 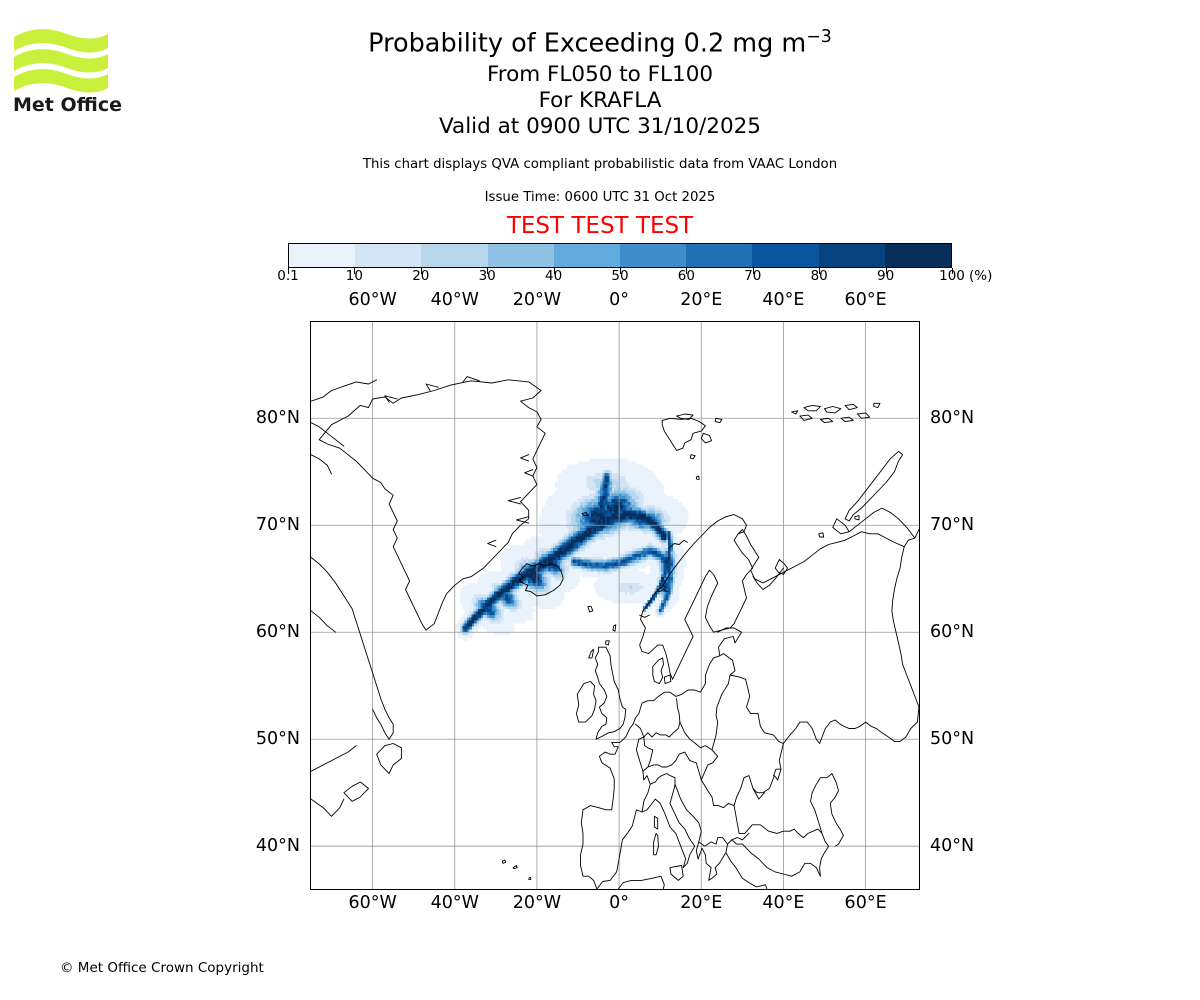 I want to click on colorbar-tick-label-2: 20, so click(x=421, y=276).